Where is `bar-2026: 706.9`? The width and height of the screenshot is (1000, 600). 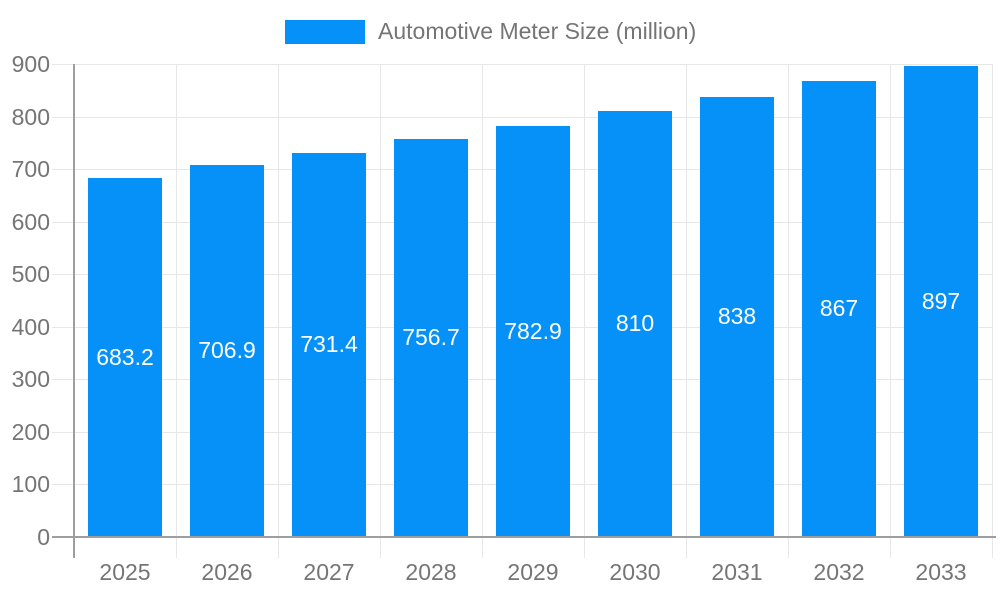
bar-2026: 706.9 is located at coordinates (227, 350).